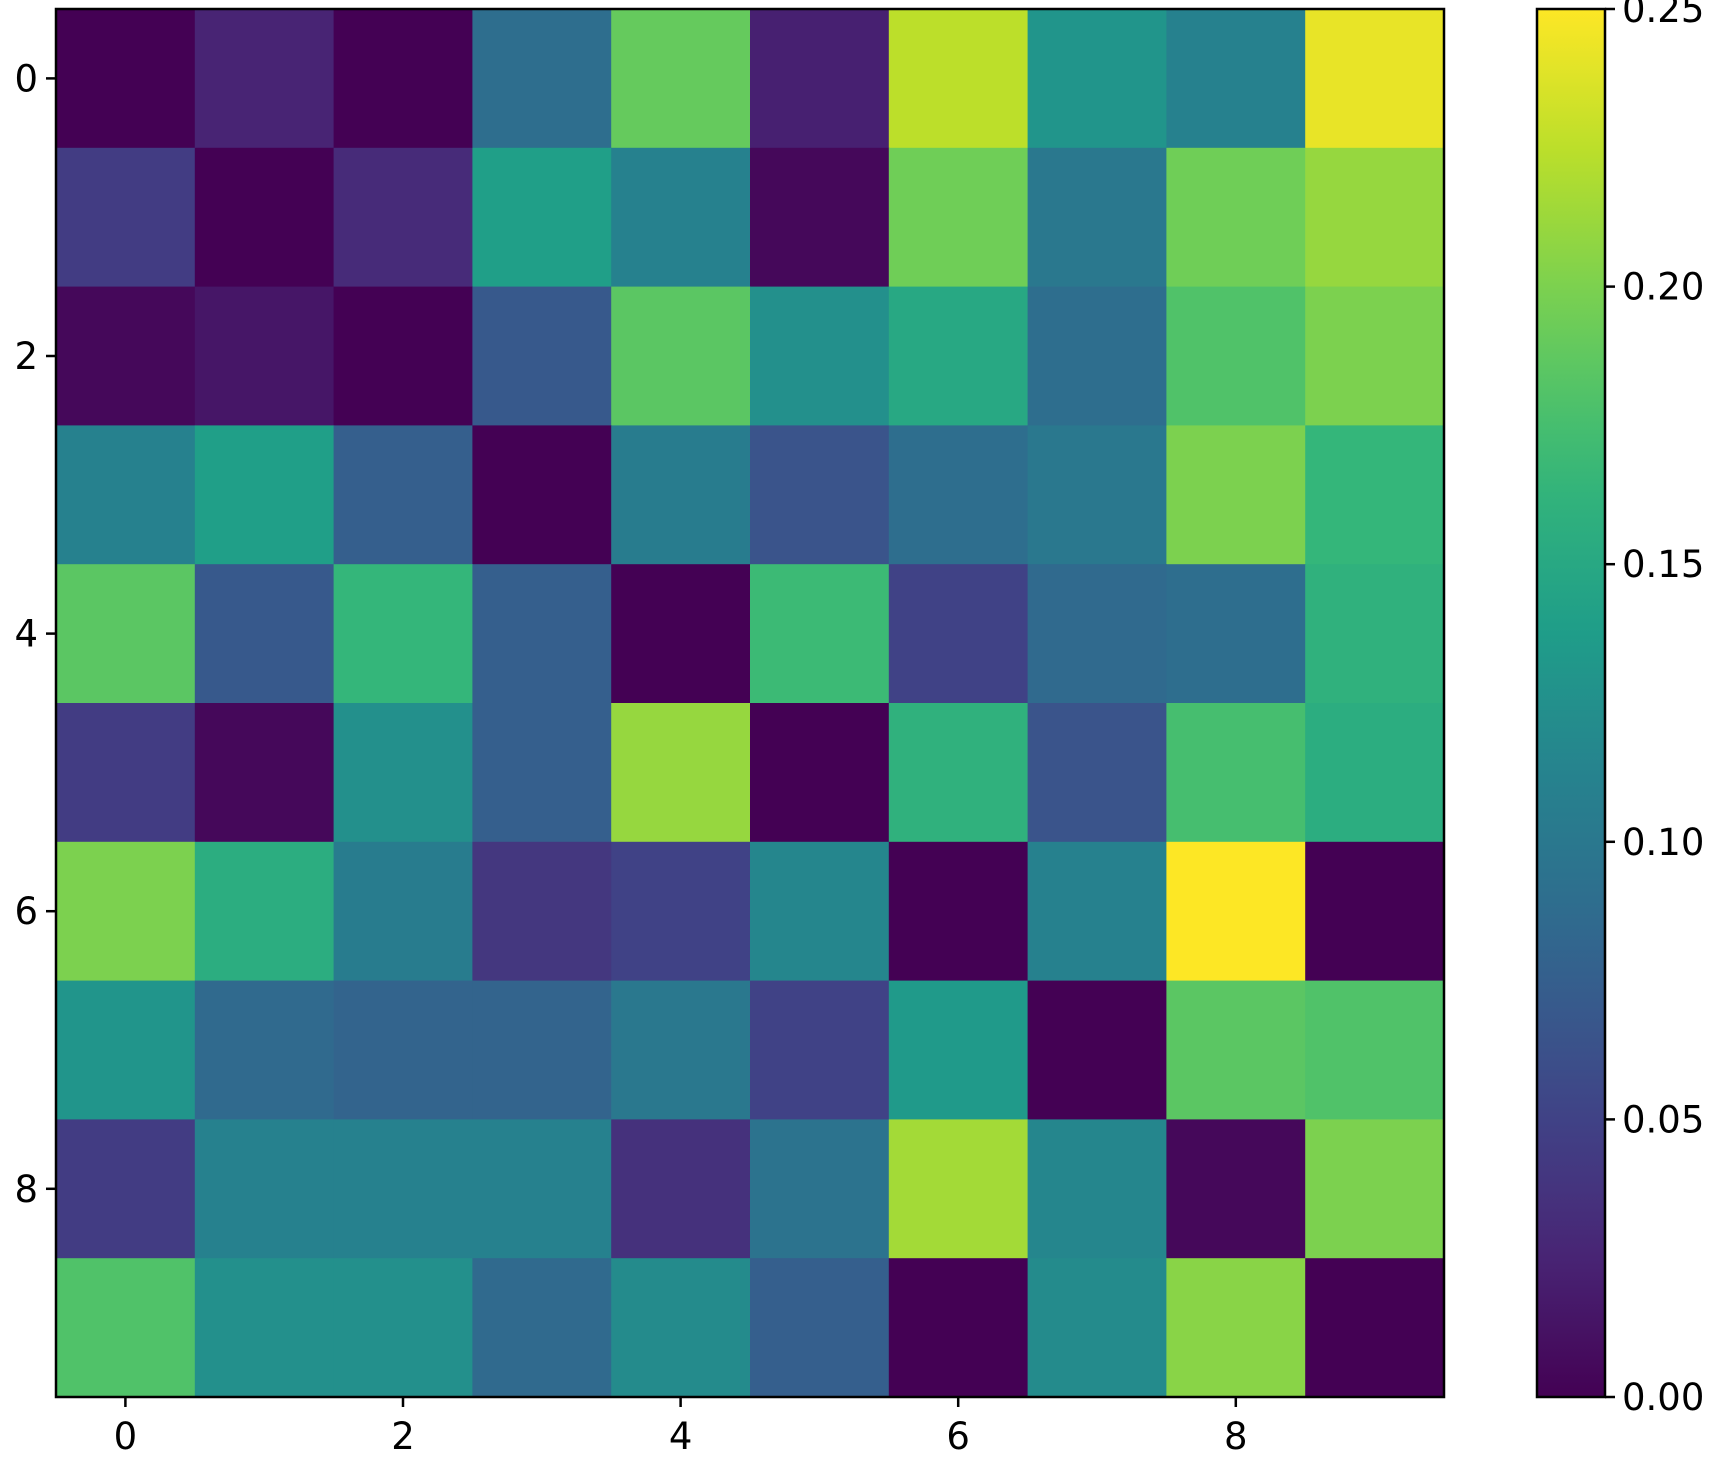 The image size is (1725, 1464). I want to click on colorbar-axis: 0.00 0.05 0.10 0.15 0.20 0.25, so click(1654, 709).